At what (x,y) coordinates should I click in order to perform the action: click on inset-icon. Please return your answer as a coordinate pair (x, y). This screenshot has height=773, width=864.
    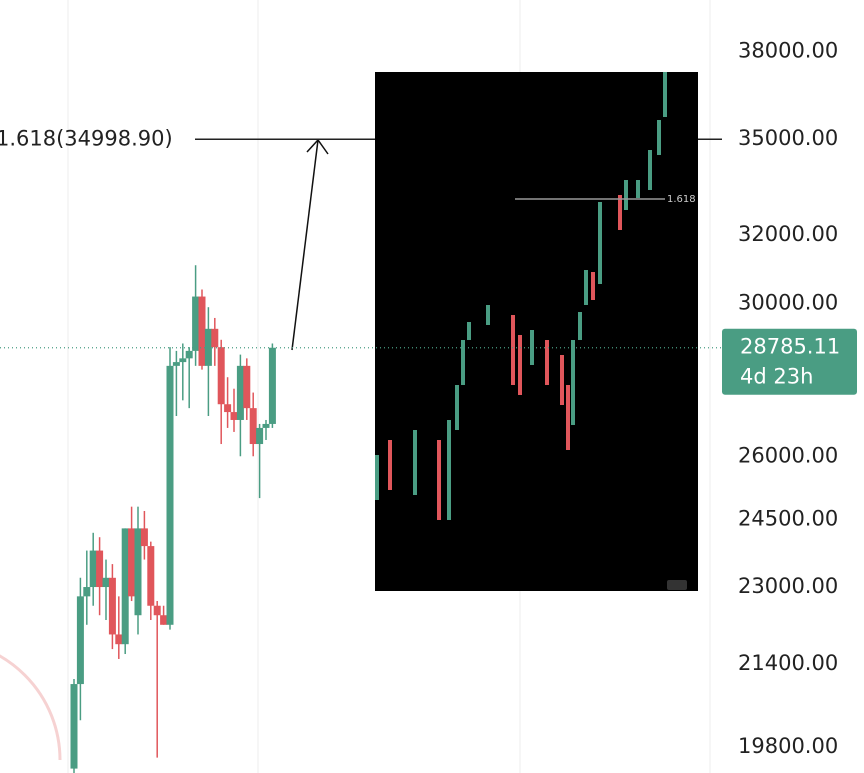
    Looking at the image, I should click on (677, 585).